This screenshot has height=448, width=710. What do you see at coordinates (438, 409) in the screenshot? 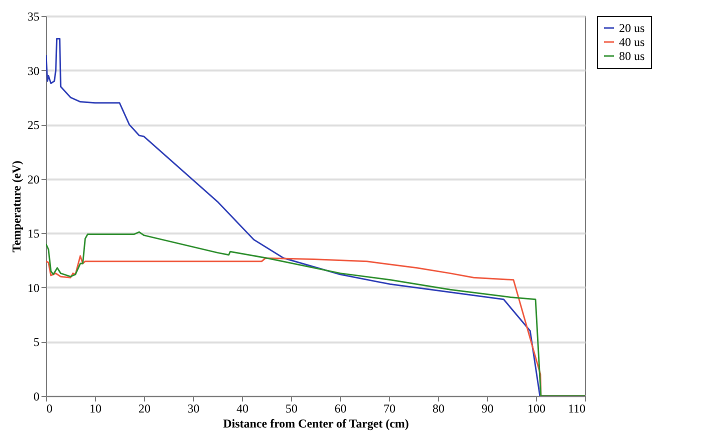
I see `x-tick-label: 80` at bounding box center [438, 409].